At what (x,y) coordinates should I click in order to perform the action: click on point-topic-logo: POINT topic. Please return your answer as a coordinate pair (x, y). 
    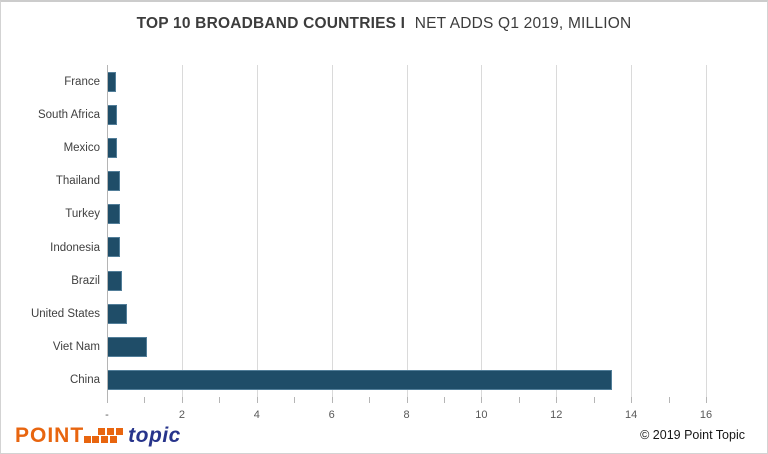
    Looking at the image, I should click on (98, 433).